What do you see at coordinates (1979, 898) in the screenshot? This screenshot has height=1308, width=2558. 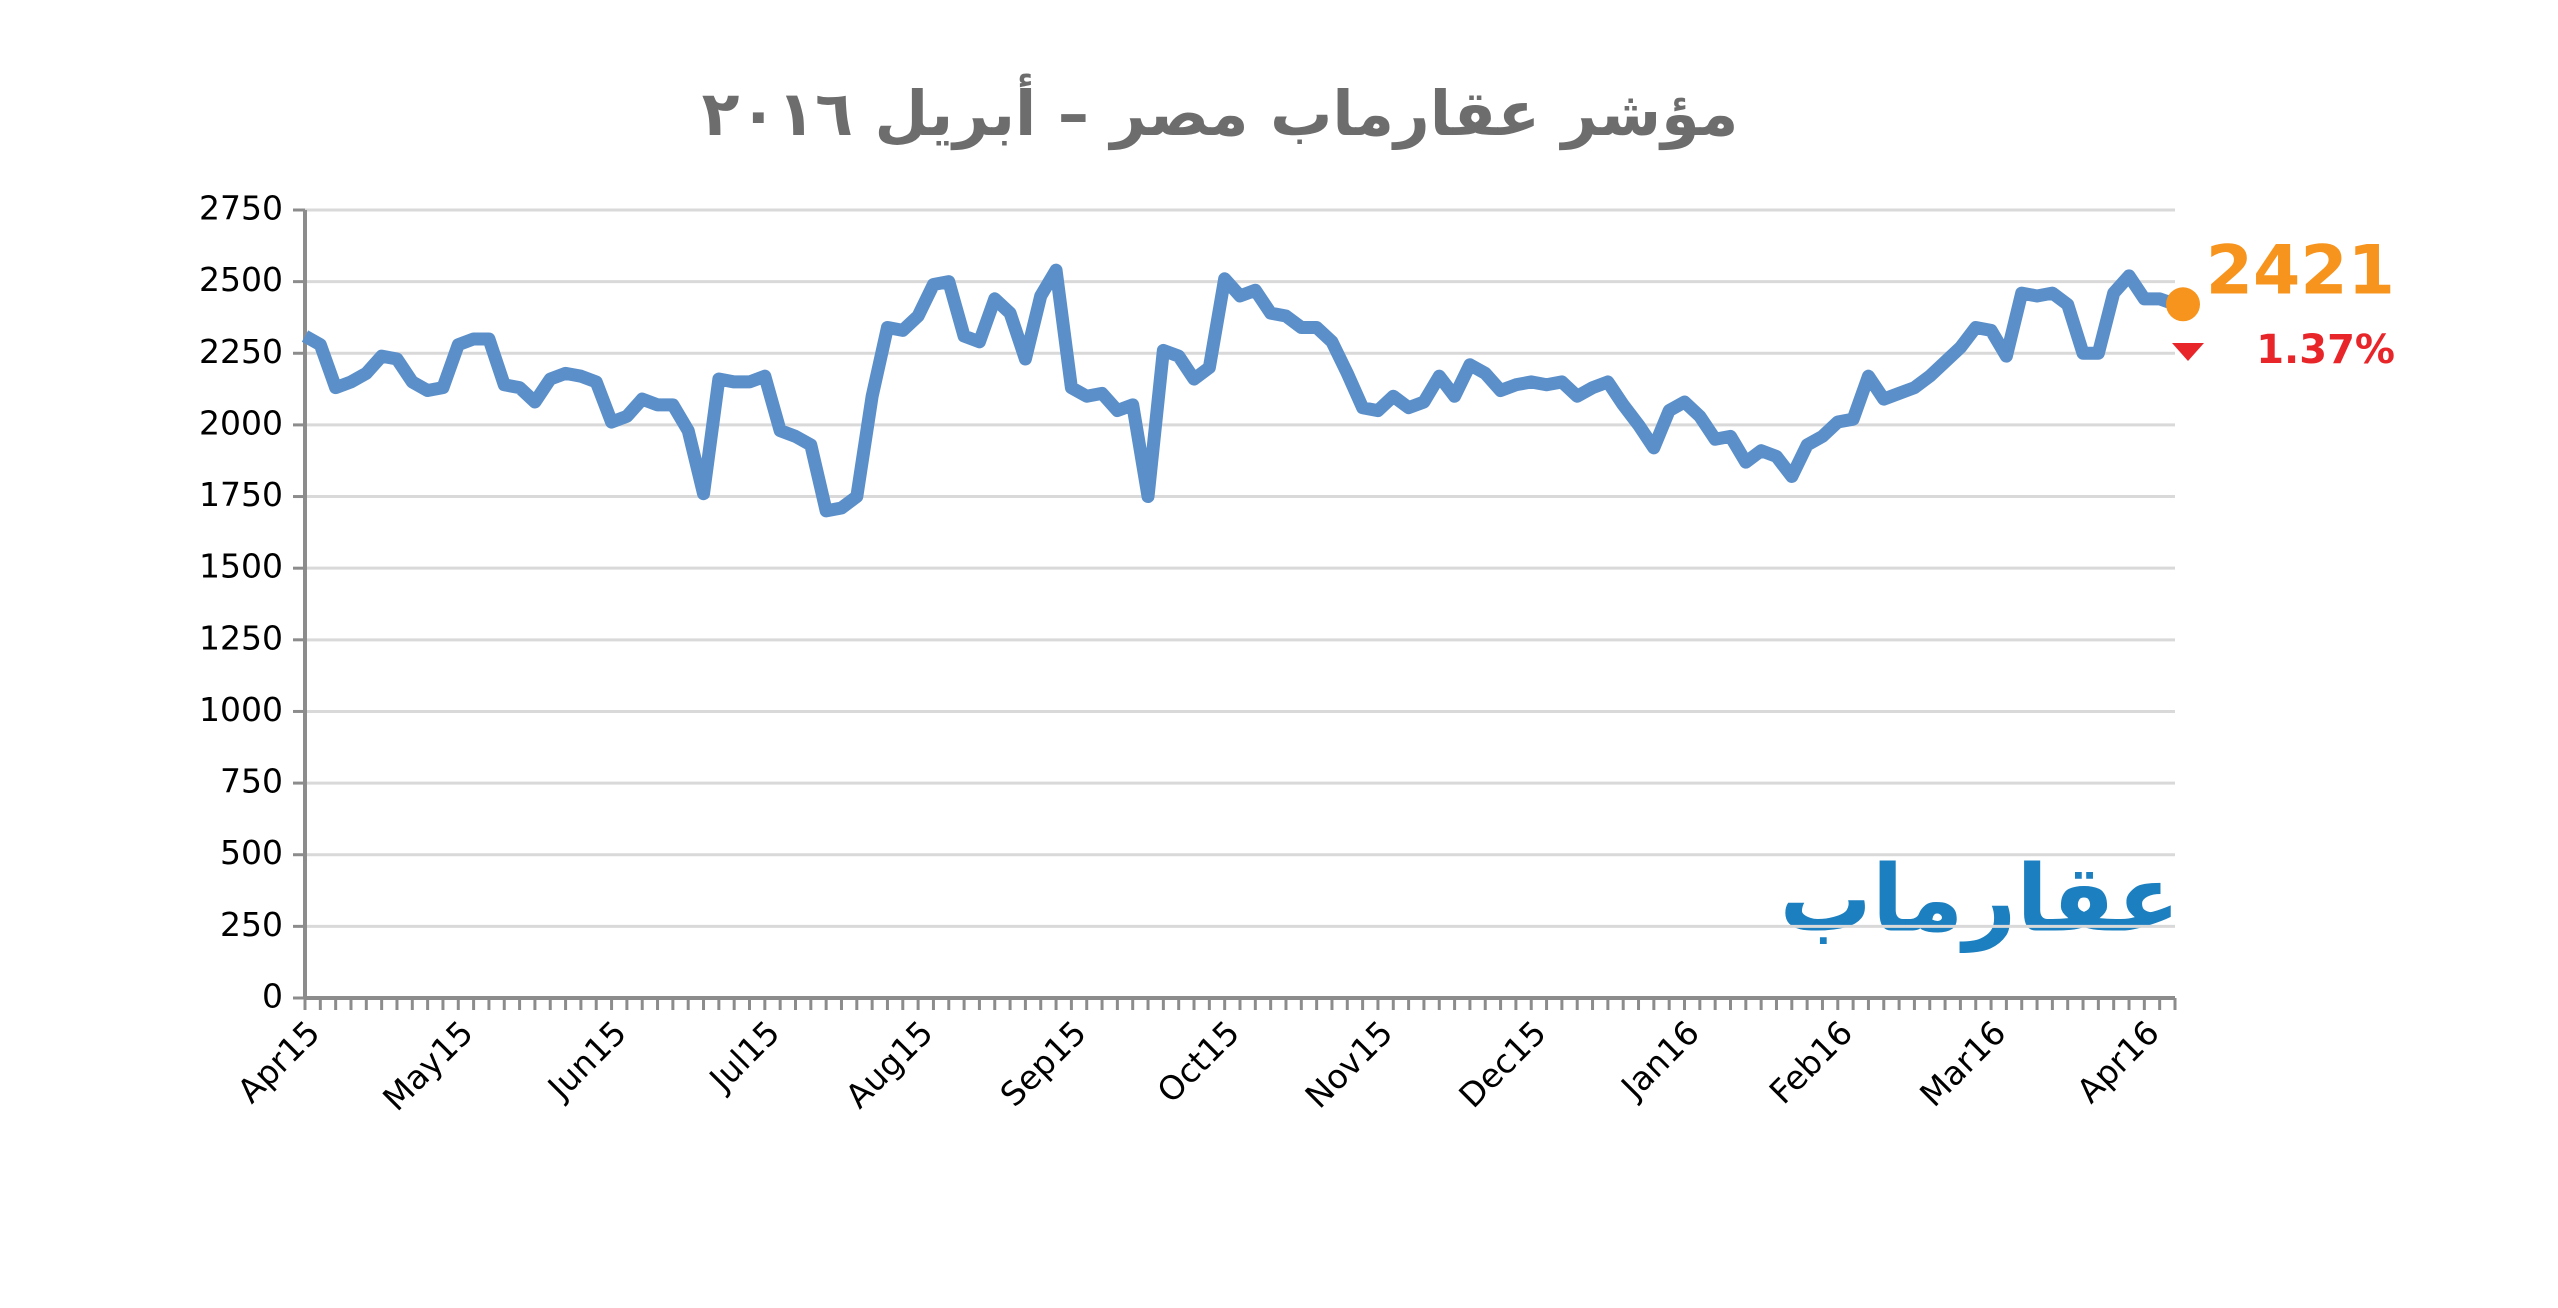 I see `logo: عقارماب` at bounding box center [1979, 898].